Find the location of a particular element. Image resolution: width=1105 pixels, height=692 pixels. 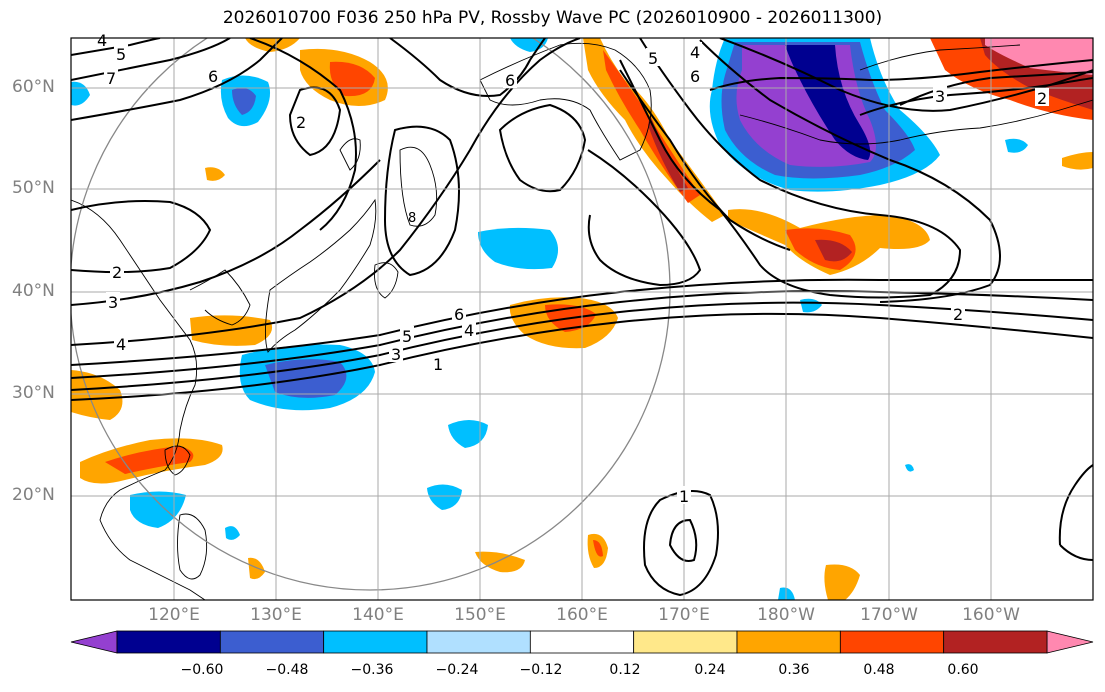

lon-label: 160°E is located at coordinates (582, 615).